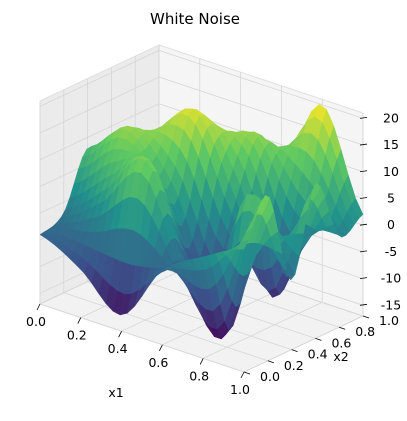  I want to click on x1-axis-ticks: 0.0 0.2 0.4 0.6 0.8 1.0, so click(138, 350).